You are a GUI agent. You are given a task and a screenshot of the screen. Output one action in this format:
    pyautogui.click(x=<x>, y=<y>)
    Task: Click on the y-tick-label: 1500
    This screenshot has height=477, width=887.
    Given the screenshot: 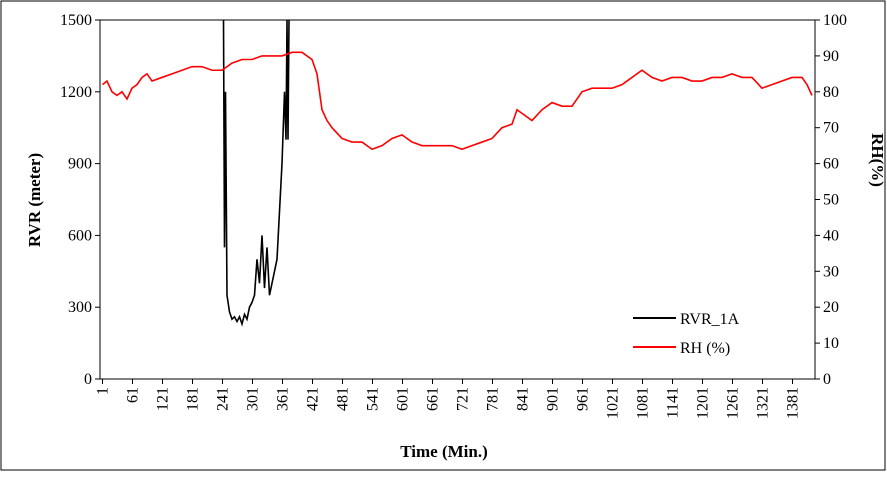 What is the action you would take?
    pyautogui.click(x=76, y=20)
    